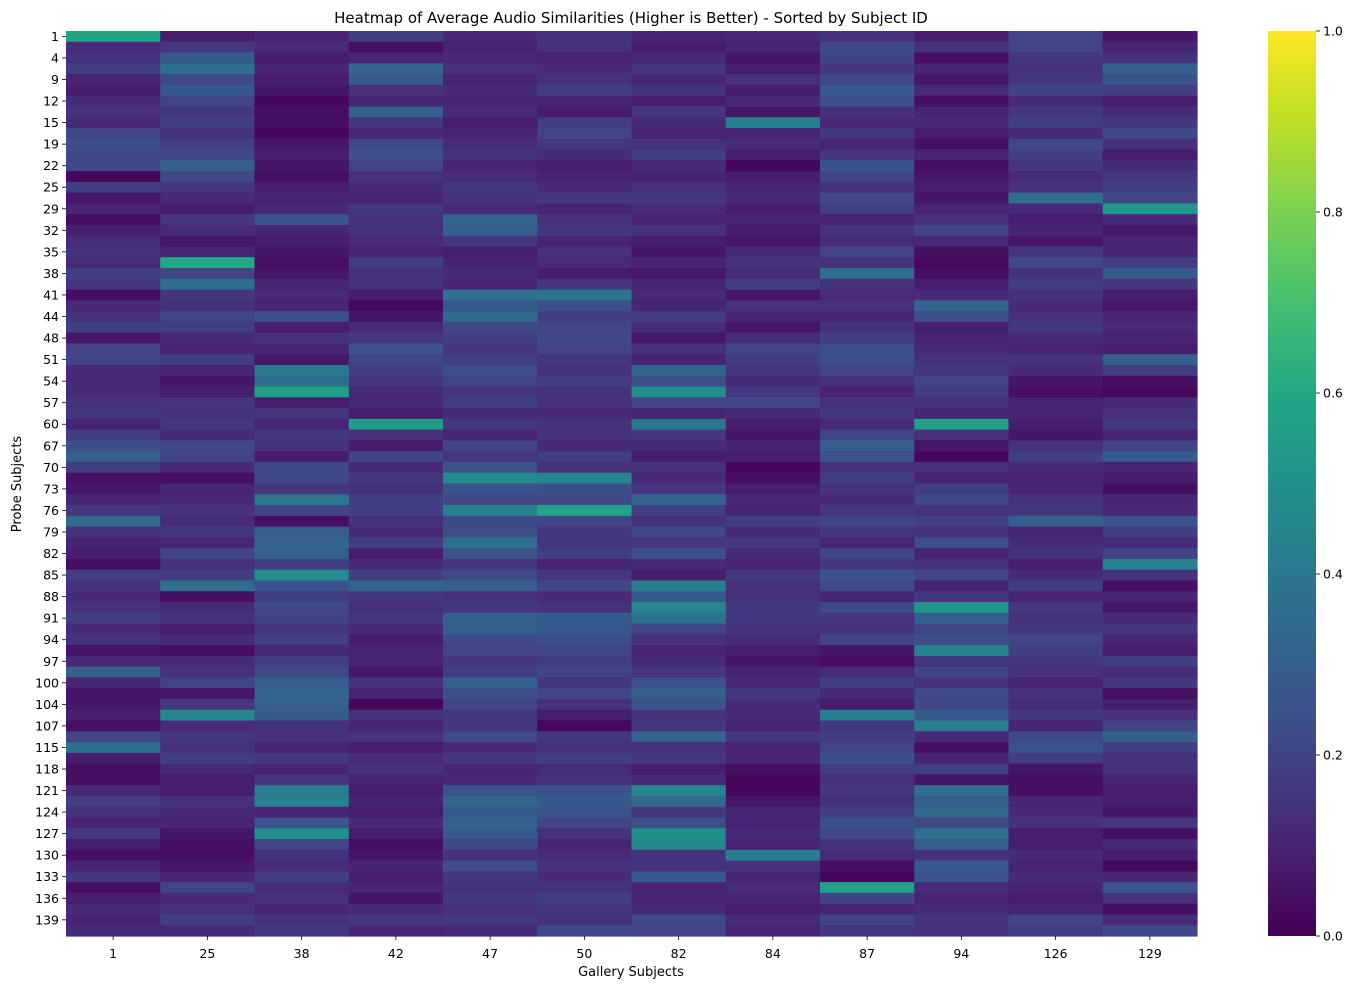 The height and width of the screenshot is (993, 1354). Describe the element at coordinates (47, 919) in the screenshot. I see `y-tick-label: 139` at that location.